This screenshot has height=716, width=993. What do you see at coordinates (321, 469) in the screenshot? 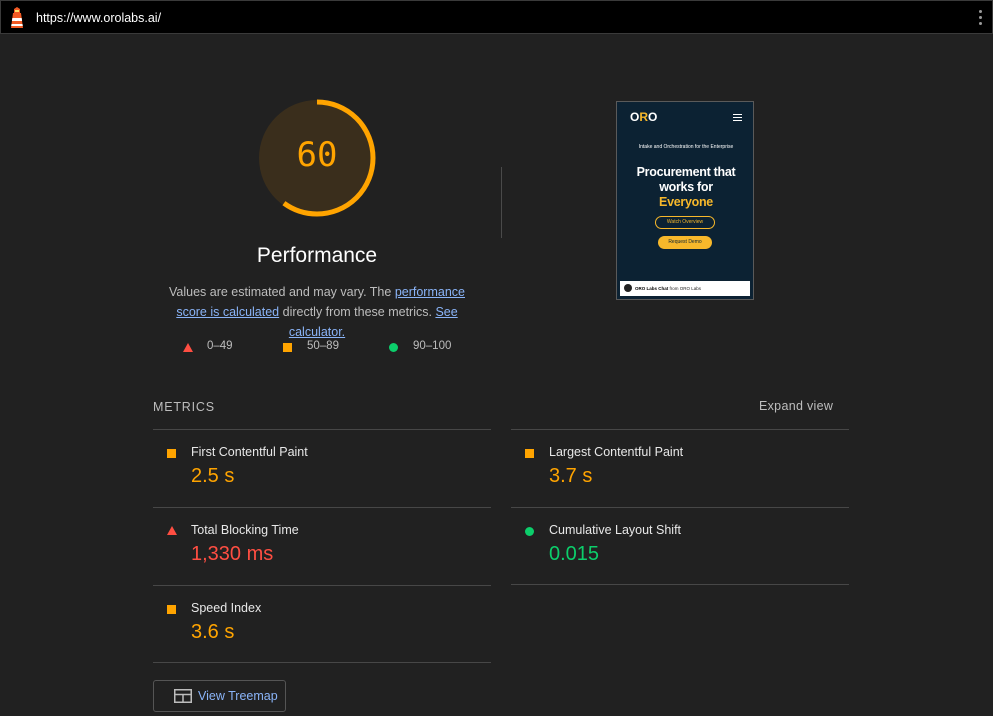
I see `metric-first-contentful-paint: First Contentful Paint 2.5 s` at bounding box center [321, 469].